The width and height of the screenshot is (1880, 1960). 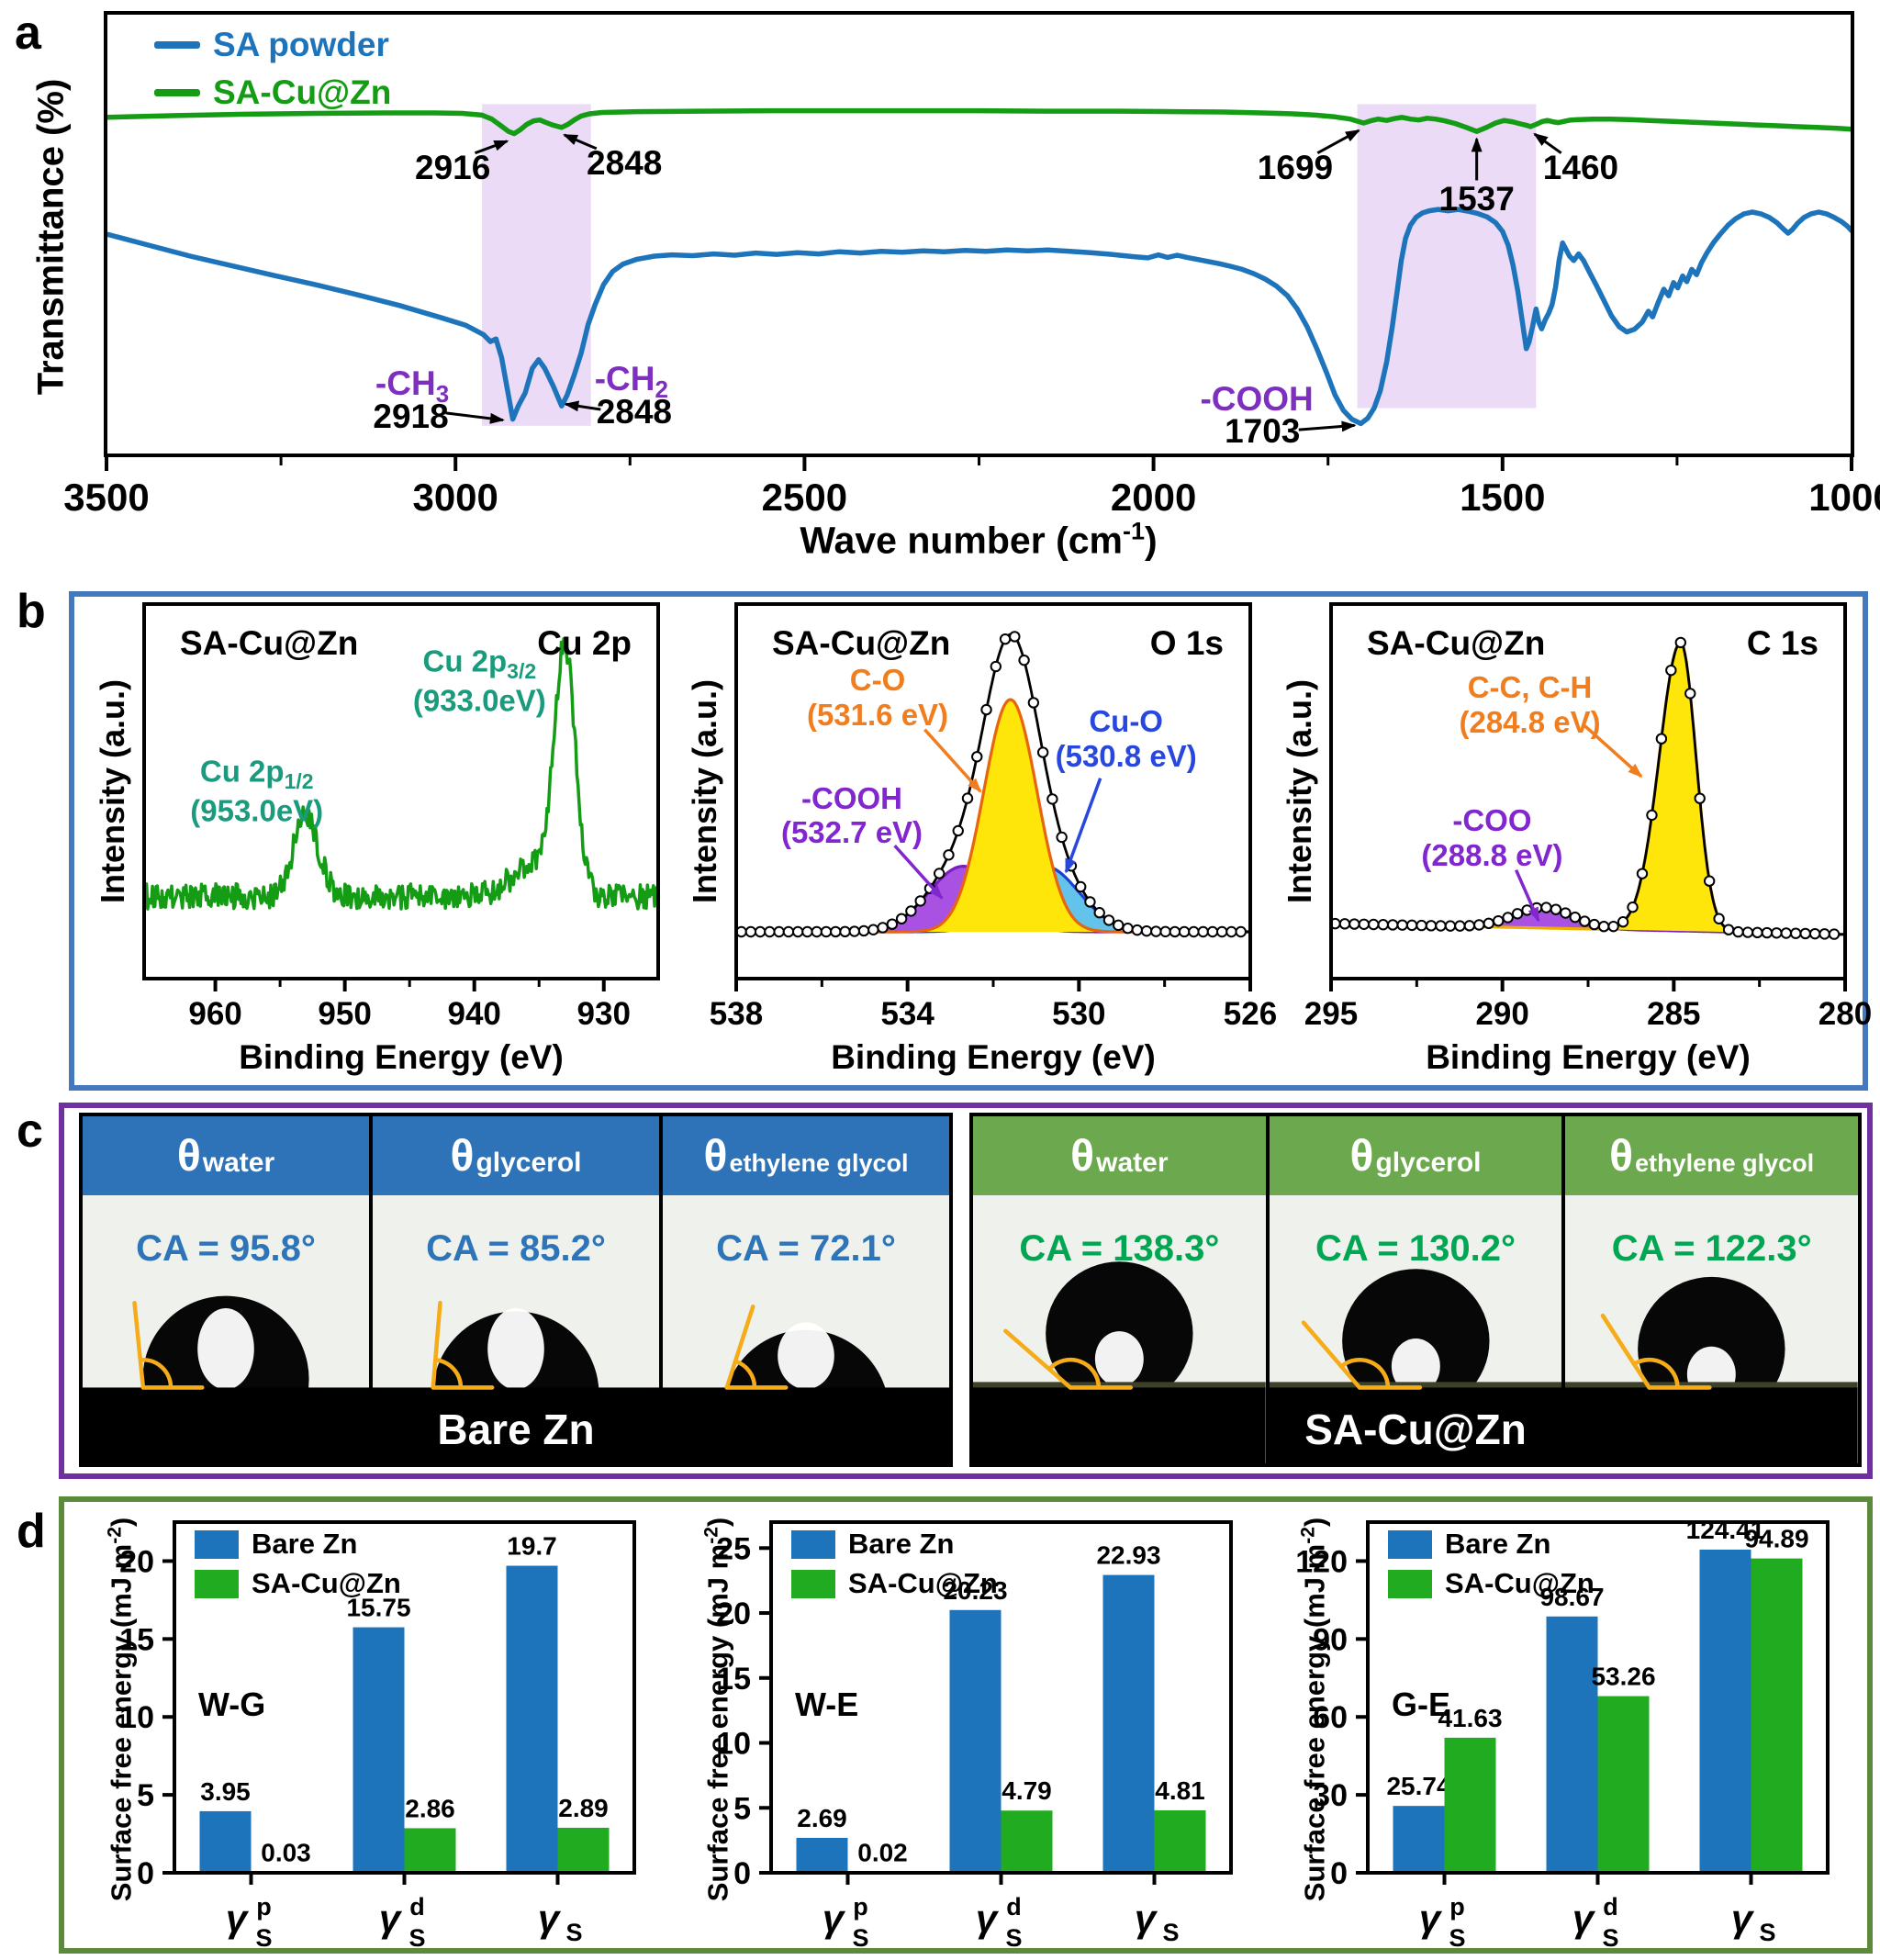 I want to click on svg-text: 10, so click(x=136, y=1717).